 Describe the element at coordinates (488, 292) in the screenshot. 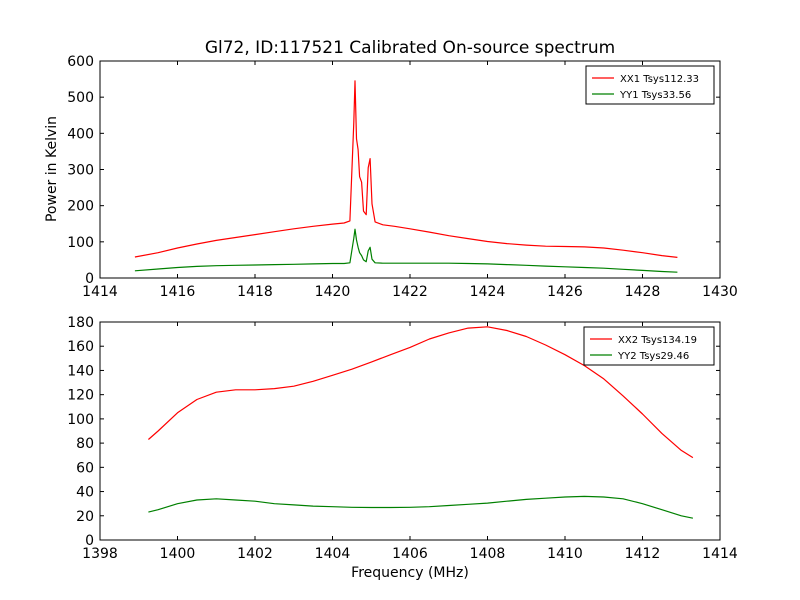

I see `x-tick-label: 1424` at that location.